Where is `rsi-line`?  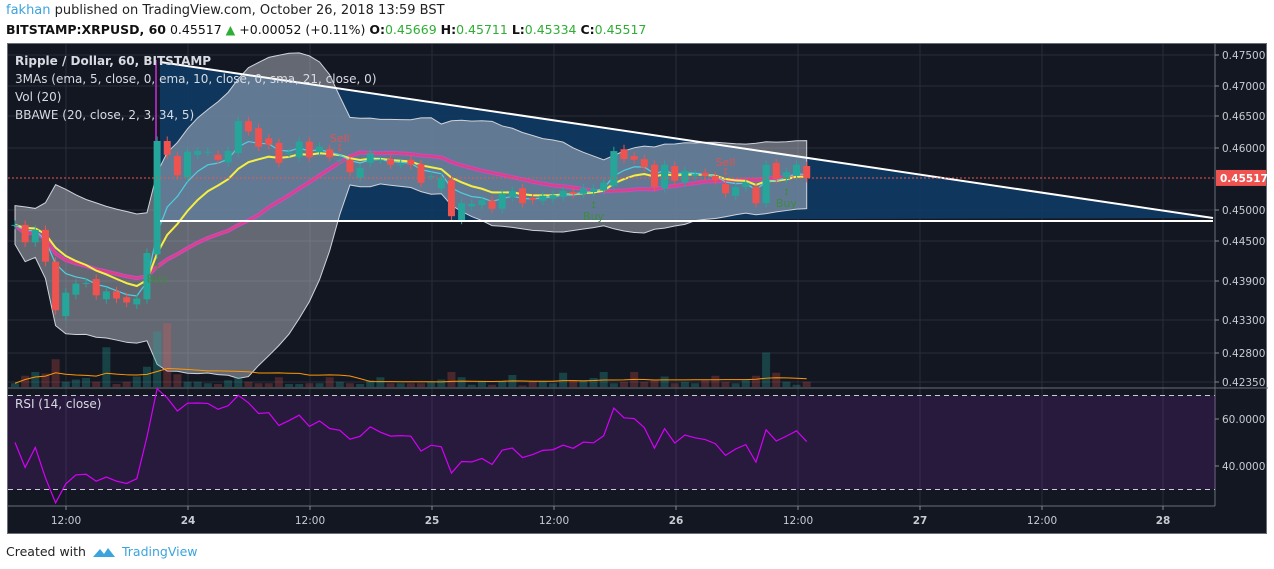
rsi-line is located at coordinates (411, 446).